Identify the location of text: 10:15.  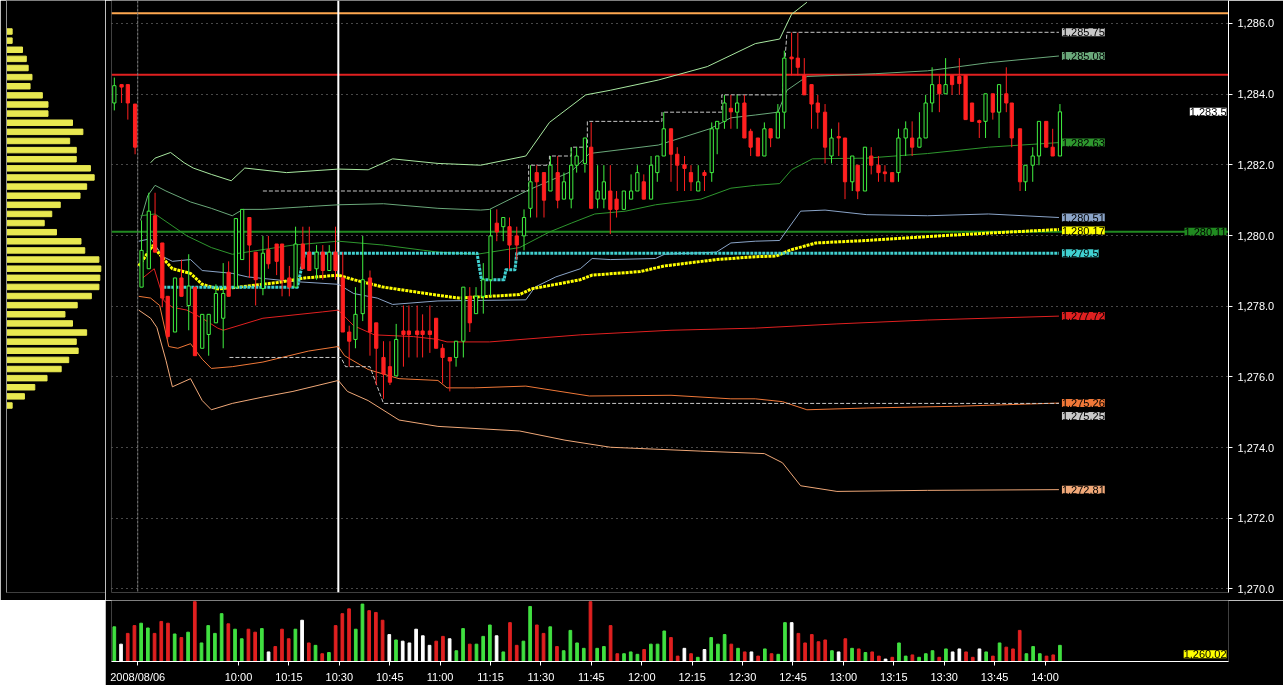
(289, 676).